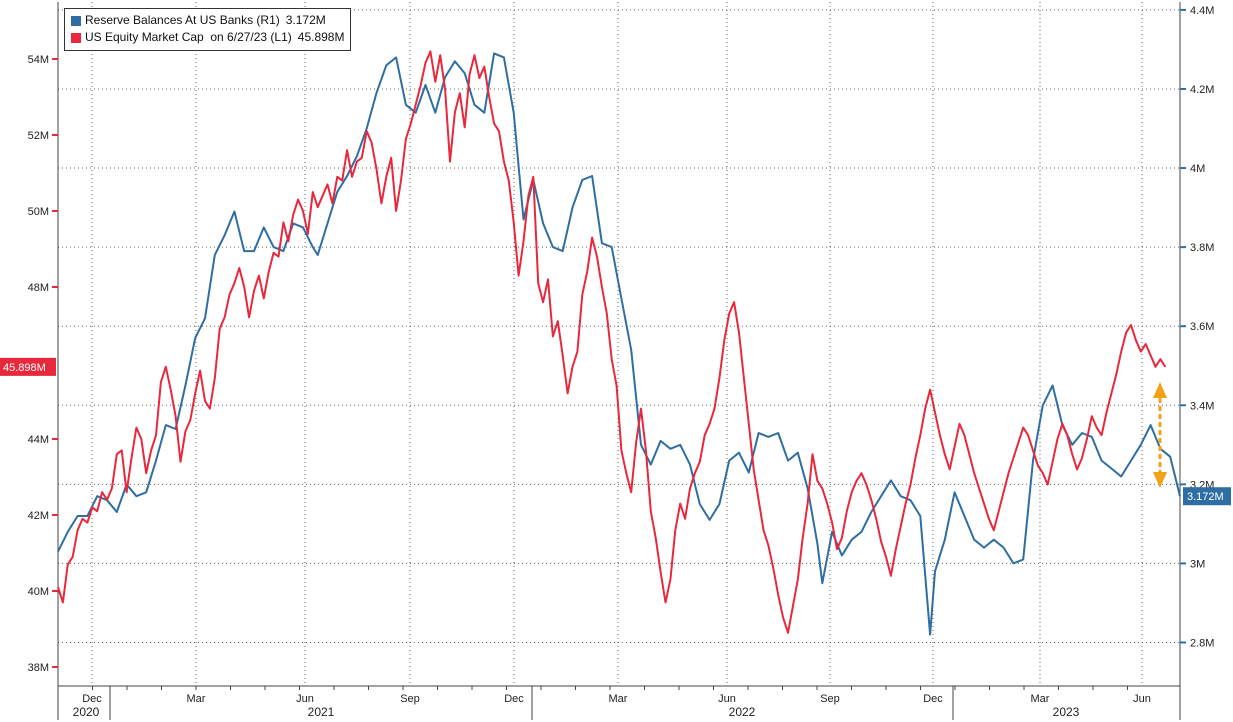 The width and height of the screenshot is (1233, 722). What do you see at coordinates (1202, 11) in the screenshot?
I see `right-tick-label: 4.4M` at bounding box center [1202, 11].